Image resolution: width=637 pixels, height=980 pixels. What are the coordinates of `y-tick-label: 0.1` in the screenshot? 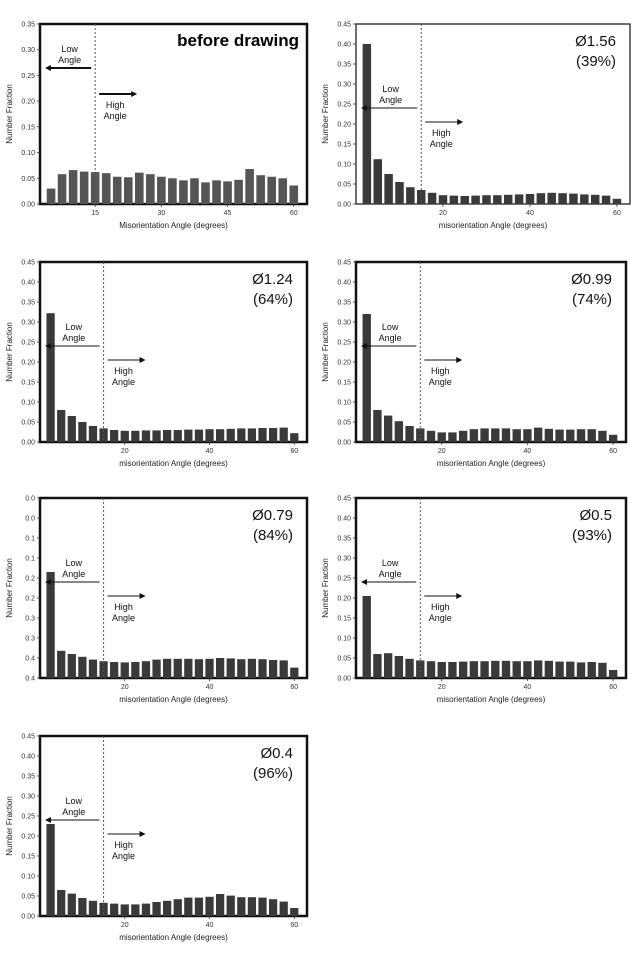 It's located at (30, 559).